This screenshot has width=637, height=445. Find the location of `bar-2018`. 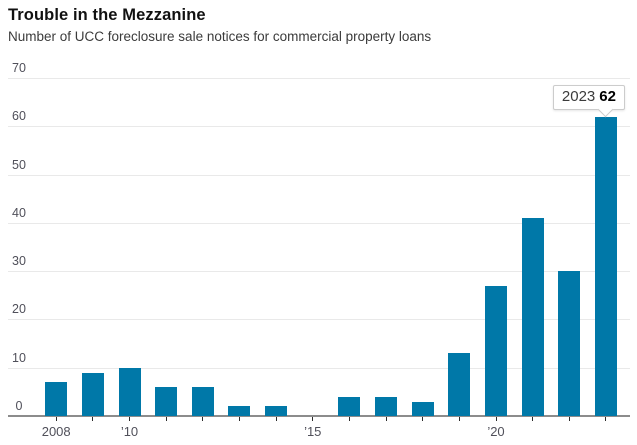

bar-2018 is located at coordinates (422, 408).